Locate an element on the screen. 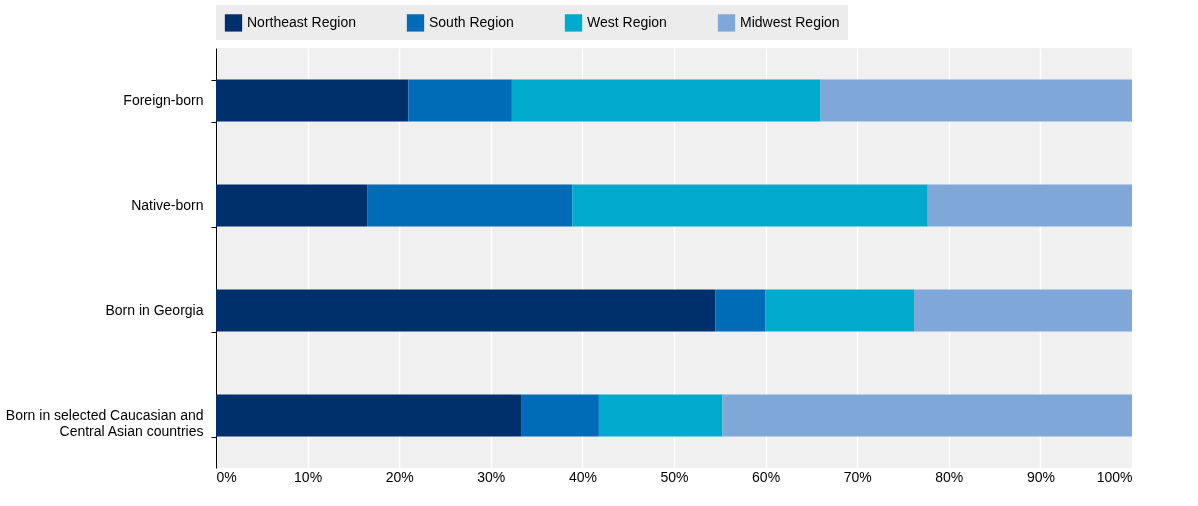 The height and width of the screenshot is (506, 1198). x-tick-label: 10% is located at coordinates (308, 476).